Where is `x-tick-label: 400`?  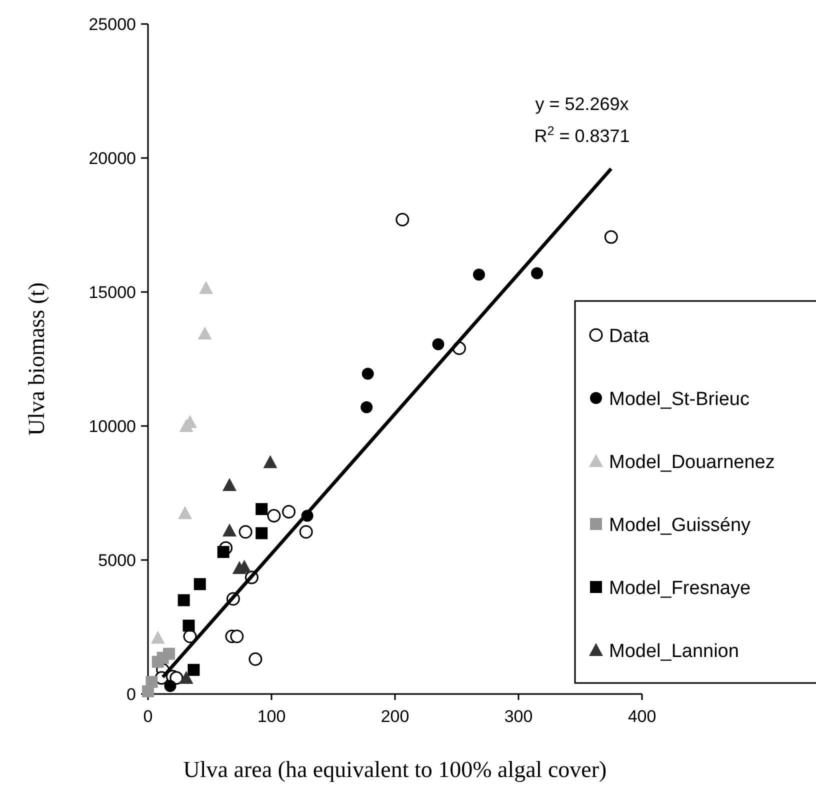 x-tick-label: 400 is located at coordinates (642, 716).